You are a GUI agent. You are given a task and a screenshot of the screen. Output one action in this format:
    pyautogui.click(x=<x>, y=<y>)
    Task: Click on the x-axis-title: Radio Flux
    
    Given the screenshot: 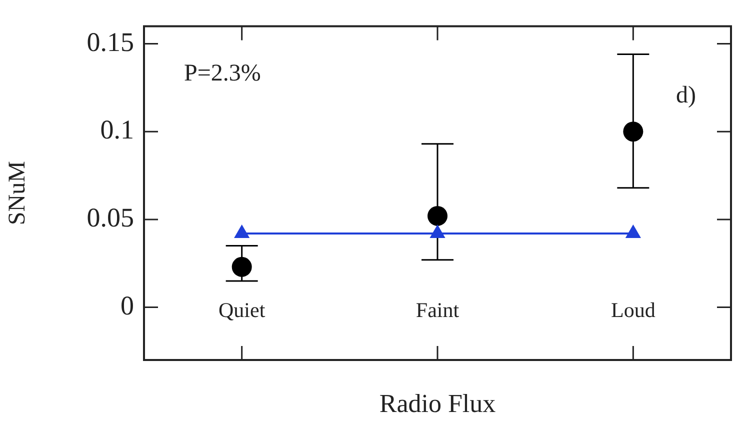 What is the action you would take?
    pyautogui.click(x=437, y=403)
    